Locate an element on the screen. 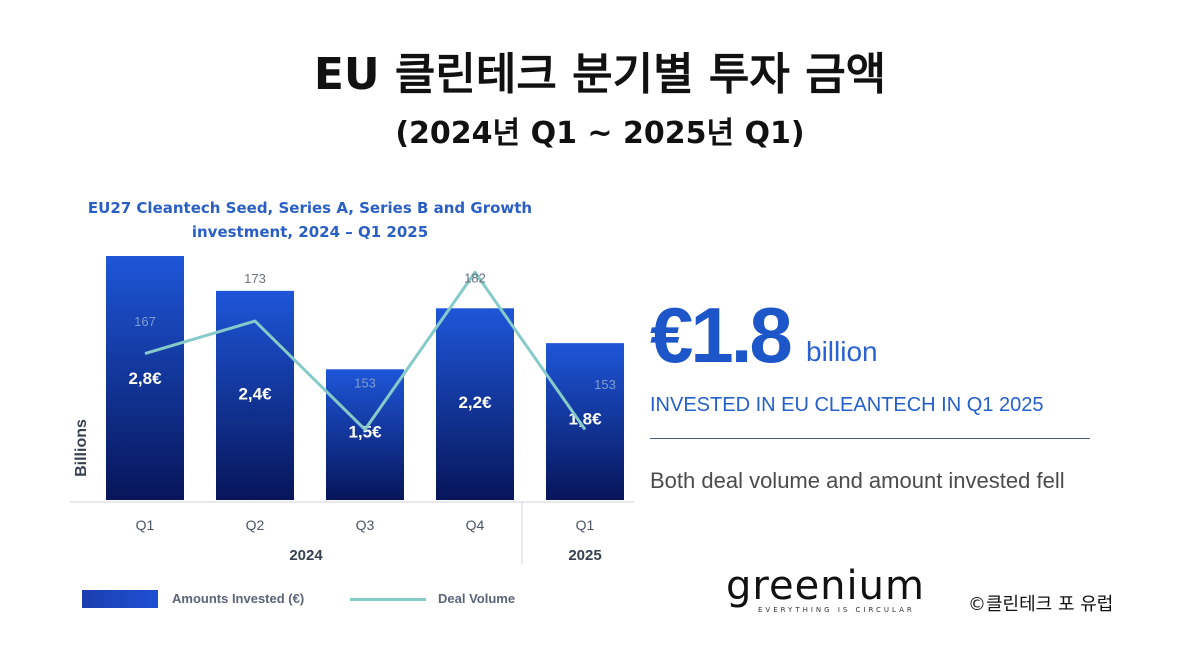 The image size is (1200, 650). deal-volume-label-1: 167 is located at coordinates (145, 321).